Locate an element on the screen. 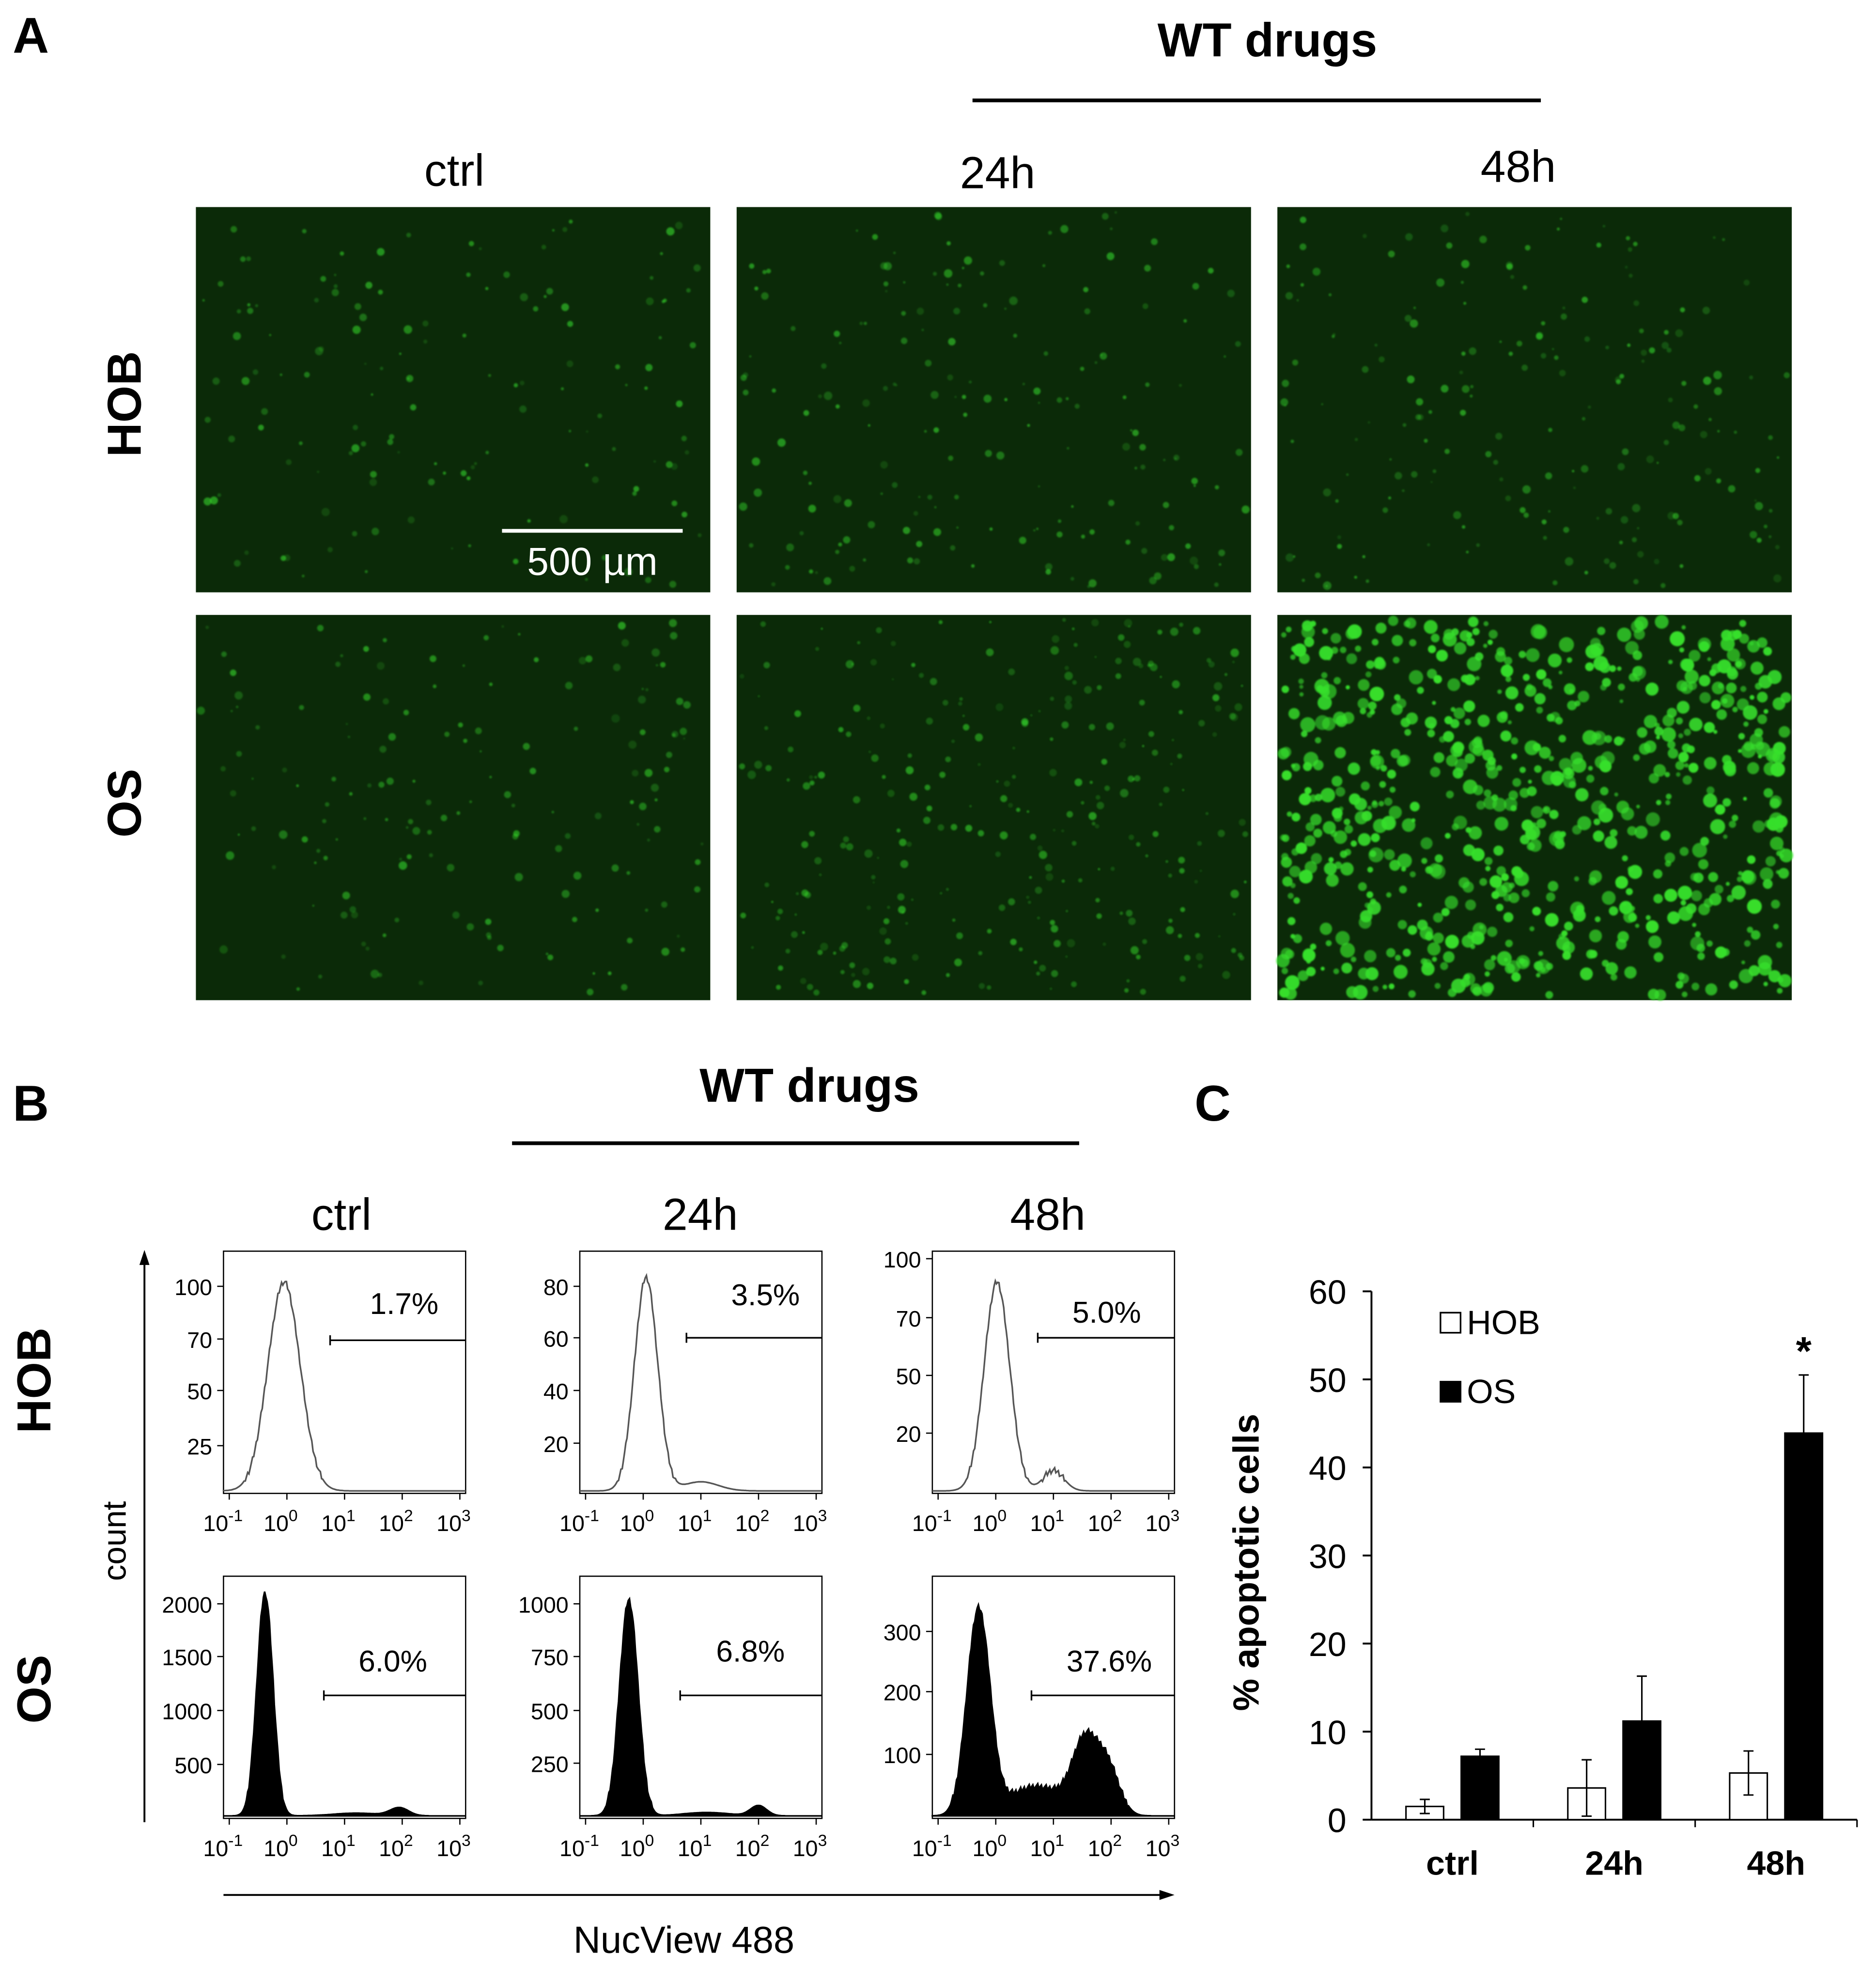  x-tick-label: 10-1 is located at coordinates (223, 1847).